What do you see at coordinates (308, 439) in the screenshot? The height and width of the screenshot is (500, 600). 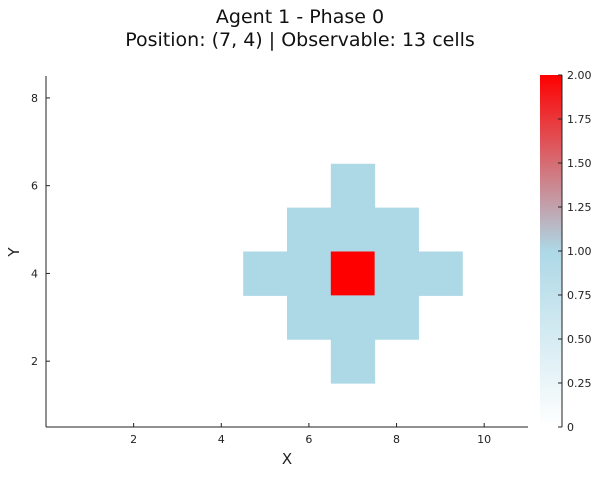 I see `x-tick-label-6: 6` at bounding box center [308, 439].